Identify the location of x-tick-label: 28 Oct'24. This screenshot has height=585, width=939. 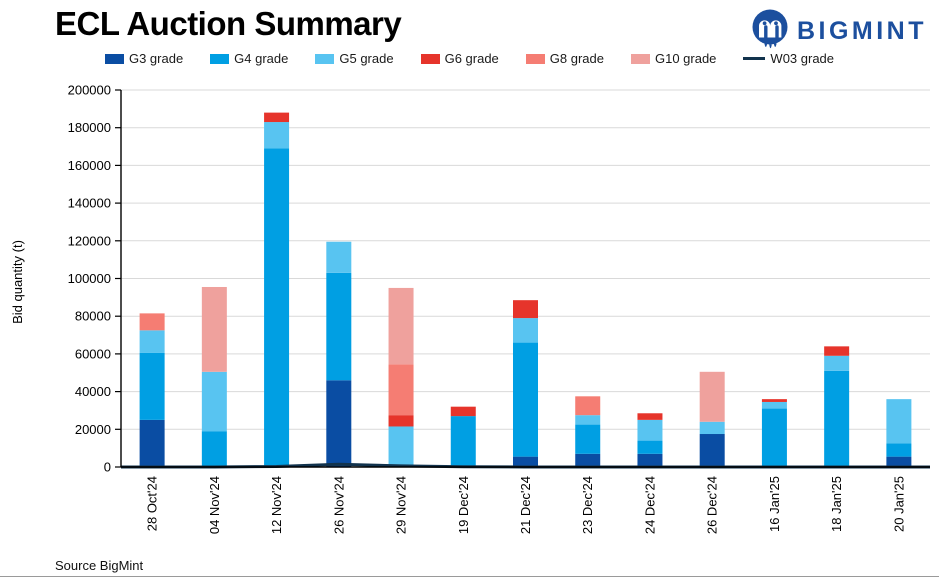
(152, 503).